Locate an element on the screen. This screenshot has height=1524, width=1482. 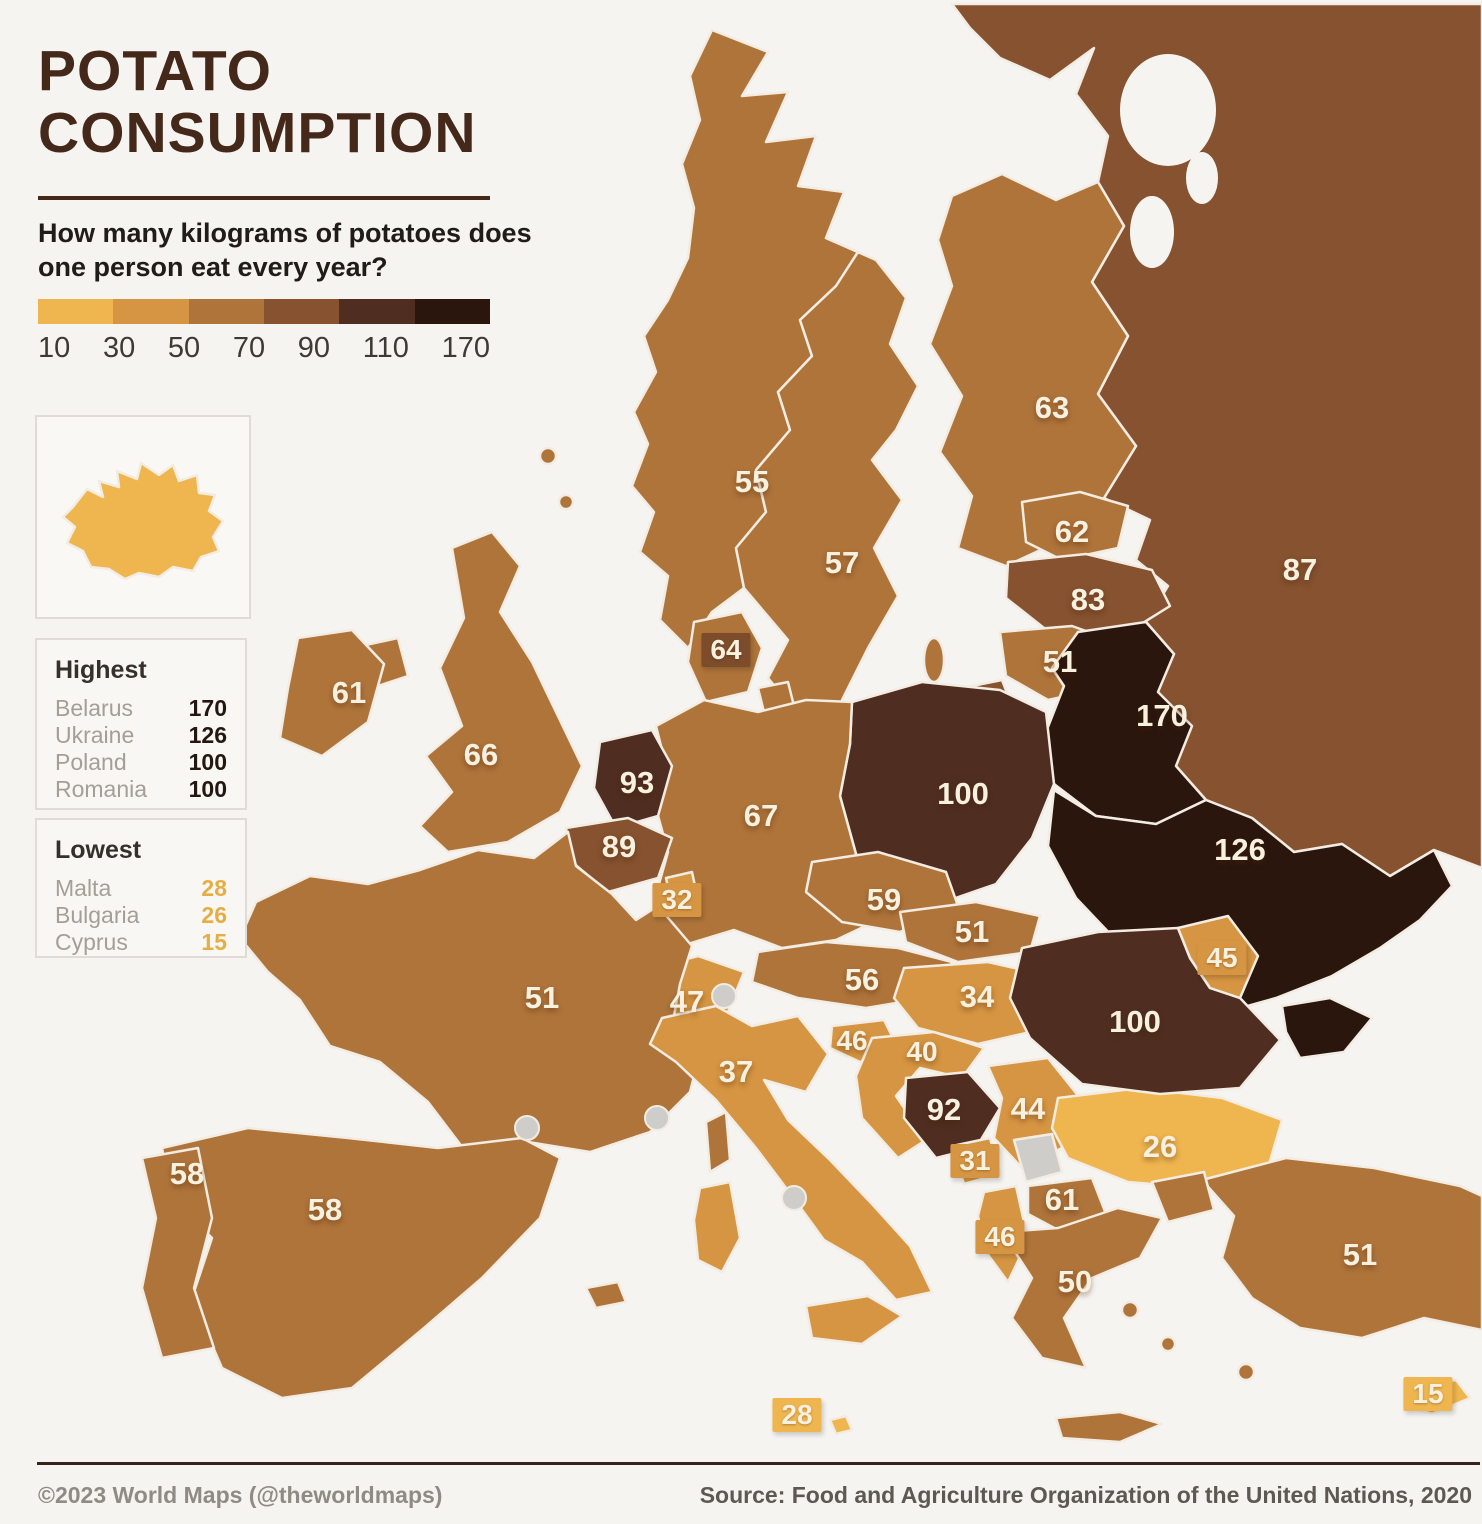
country-shape-estonia is located at coordinates (1075, 526).